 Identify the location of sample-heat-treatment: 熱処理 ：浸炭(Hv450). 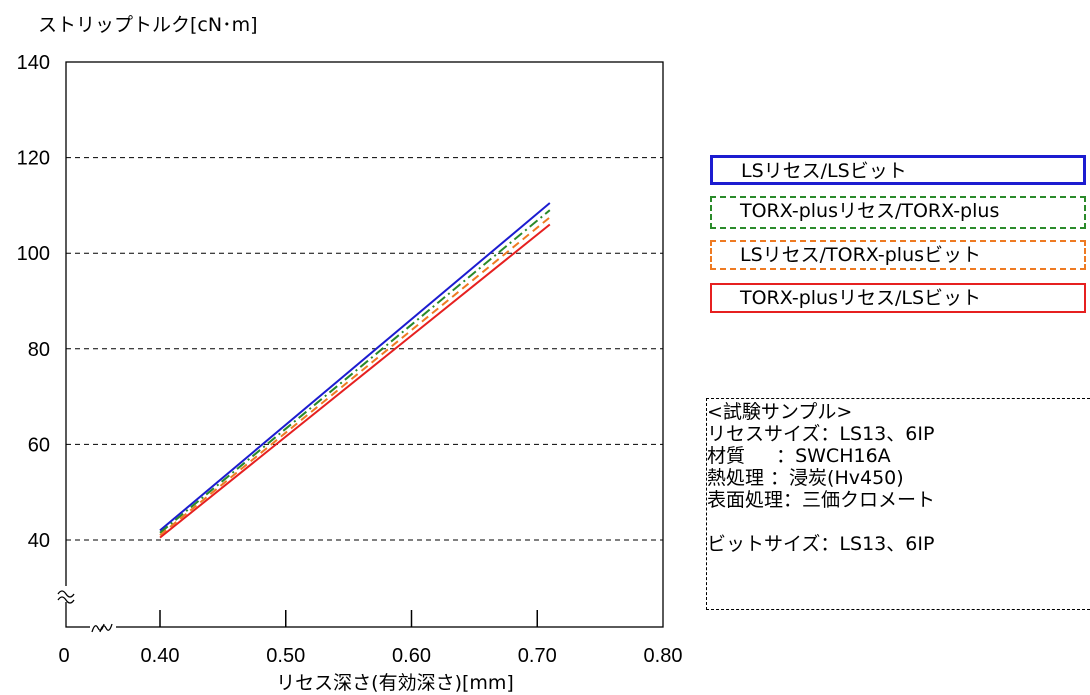
(805, 478).